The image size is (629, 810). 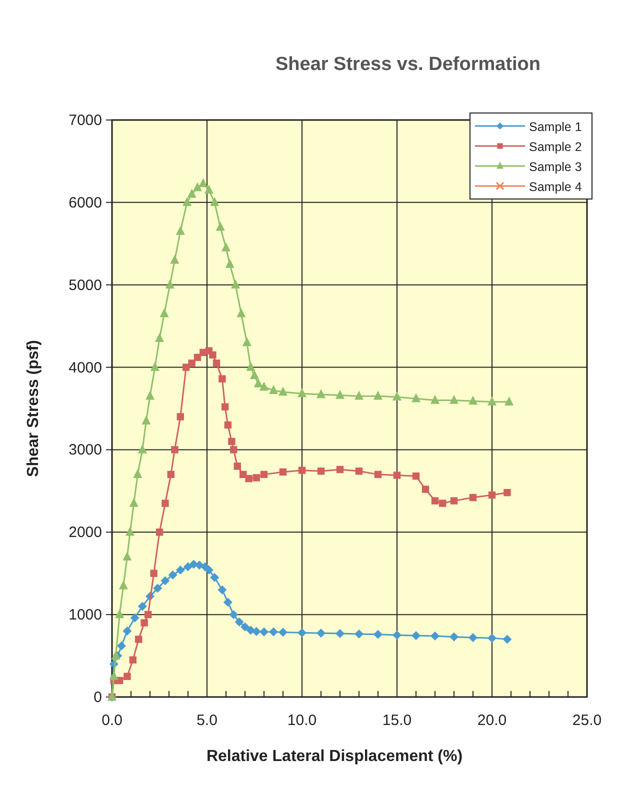 What do you see at coordinates (85, 615) in the screenshot?
I see `y-tick-label: 1000` at bounding box center [85, 615].